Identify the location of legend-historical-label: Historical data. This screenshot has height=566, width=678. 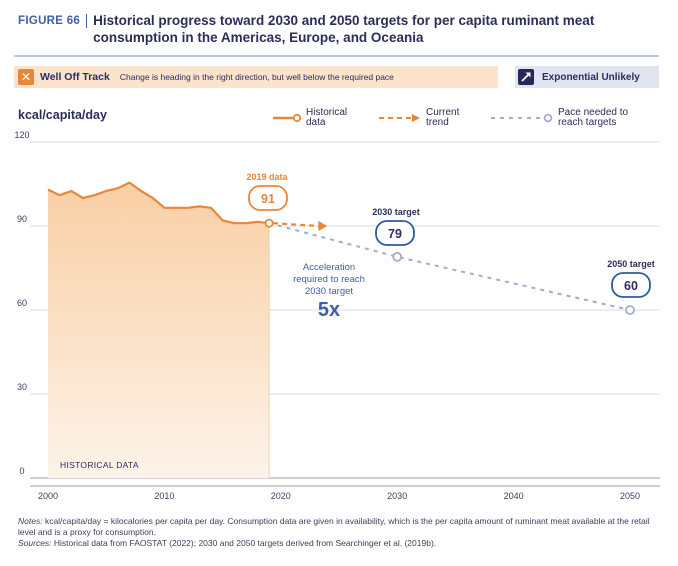
(327, 117).